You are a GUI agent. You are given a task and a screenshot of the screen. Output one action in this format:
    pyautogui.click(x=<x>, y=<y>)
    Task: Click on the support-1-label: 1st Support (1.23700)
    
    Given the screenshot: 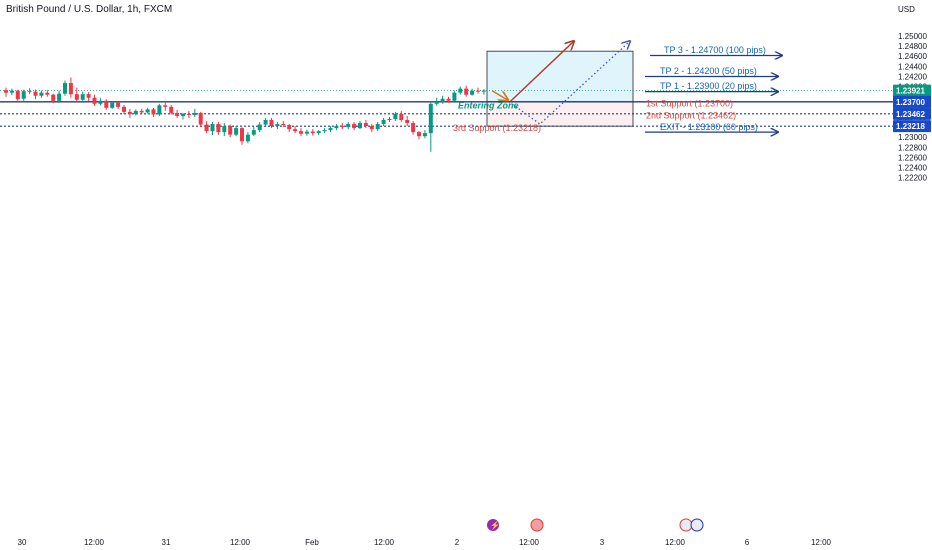 What is the action you would take?
    pyautogui.click(x=689, y=103)
    